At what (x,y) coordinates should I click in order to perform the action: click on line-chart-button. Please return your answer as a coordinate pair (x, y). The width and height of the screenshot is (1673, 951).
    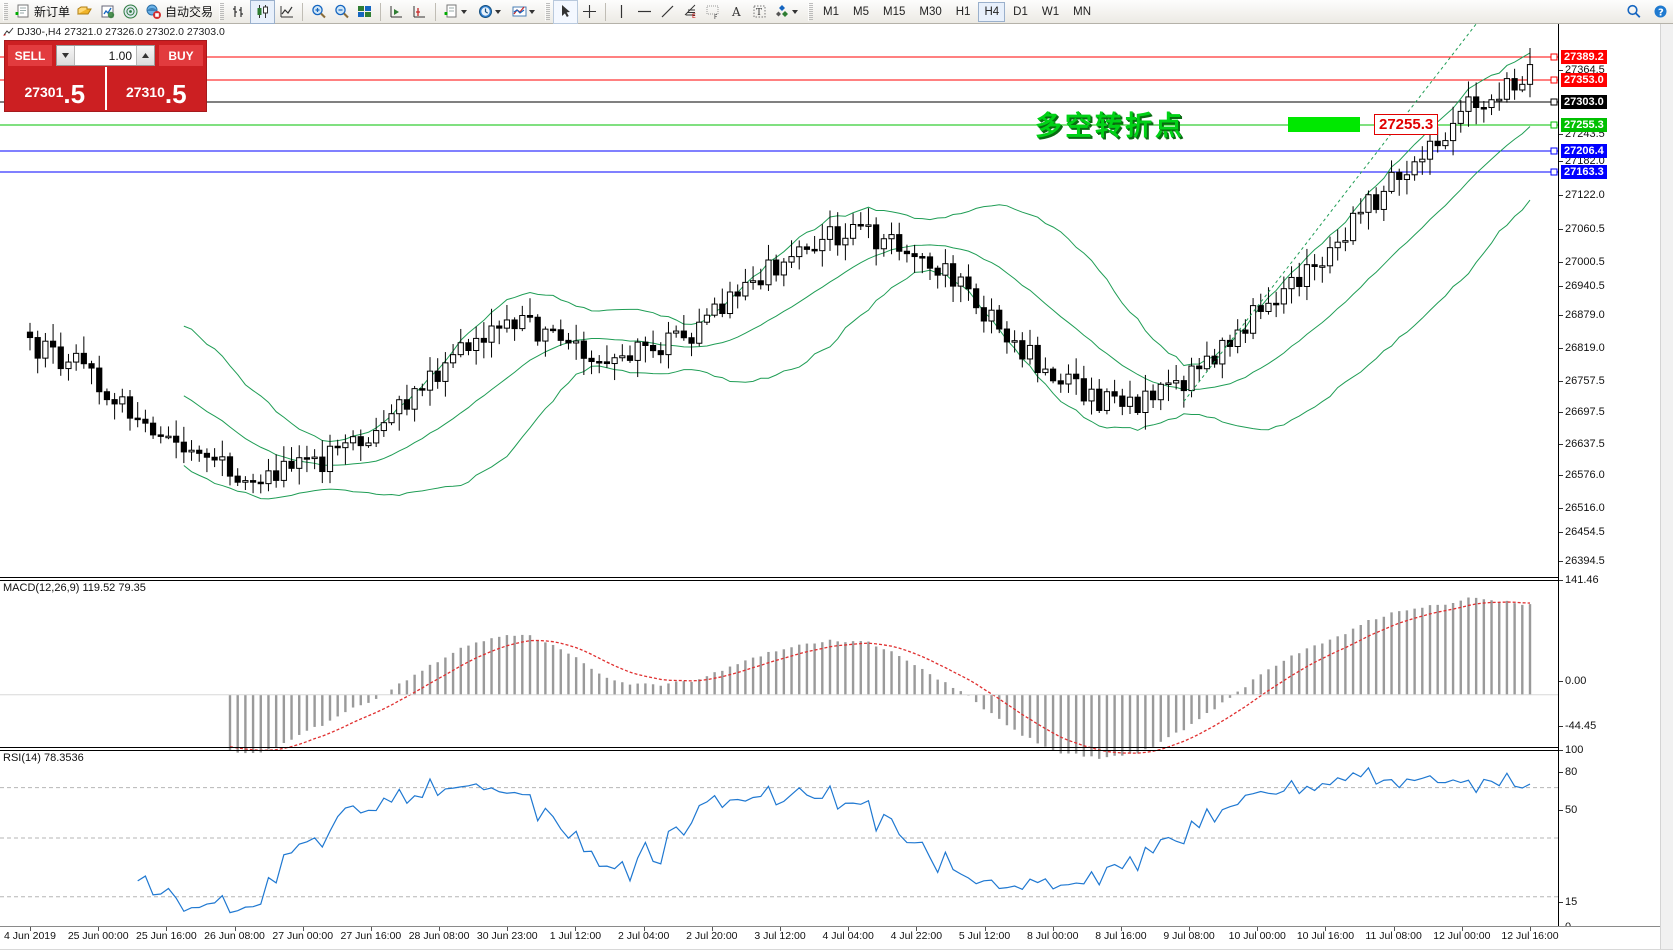
    Looking at the image, I should click on (286, 12).